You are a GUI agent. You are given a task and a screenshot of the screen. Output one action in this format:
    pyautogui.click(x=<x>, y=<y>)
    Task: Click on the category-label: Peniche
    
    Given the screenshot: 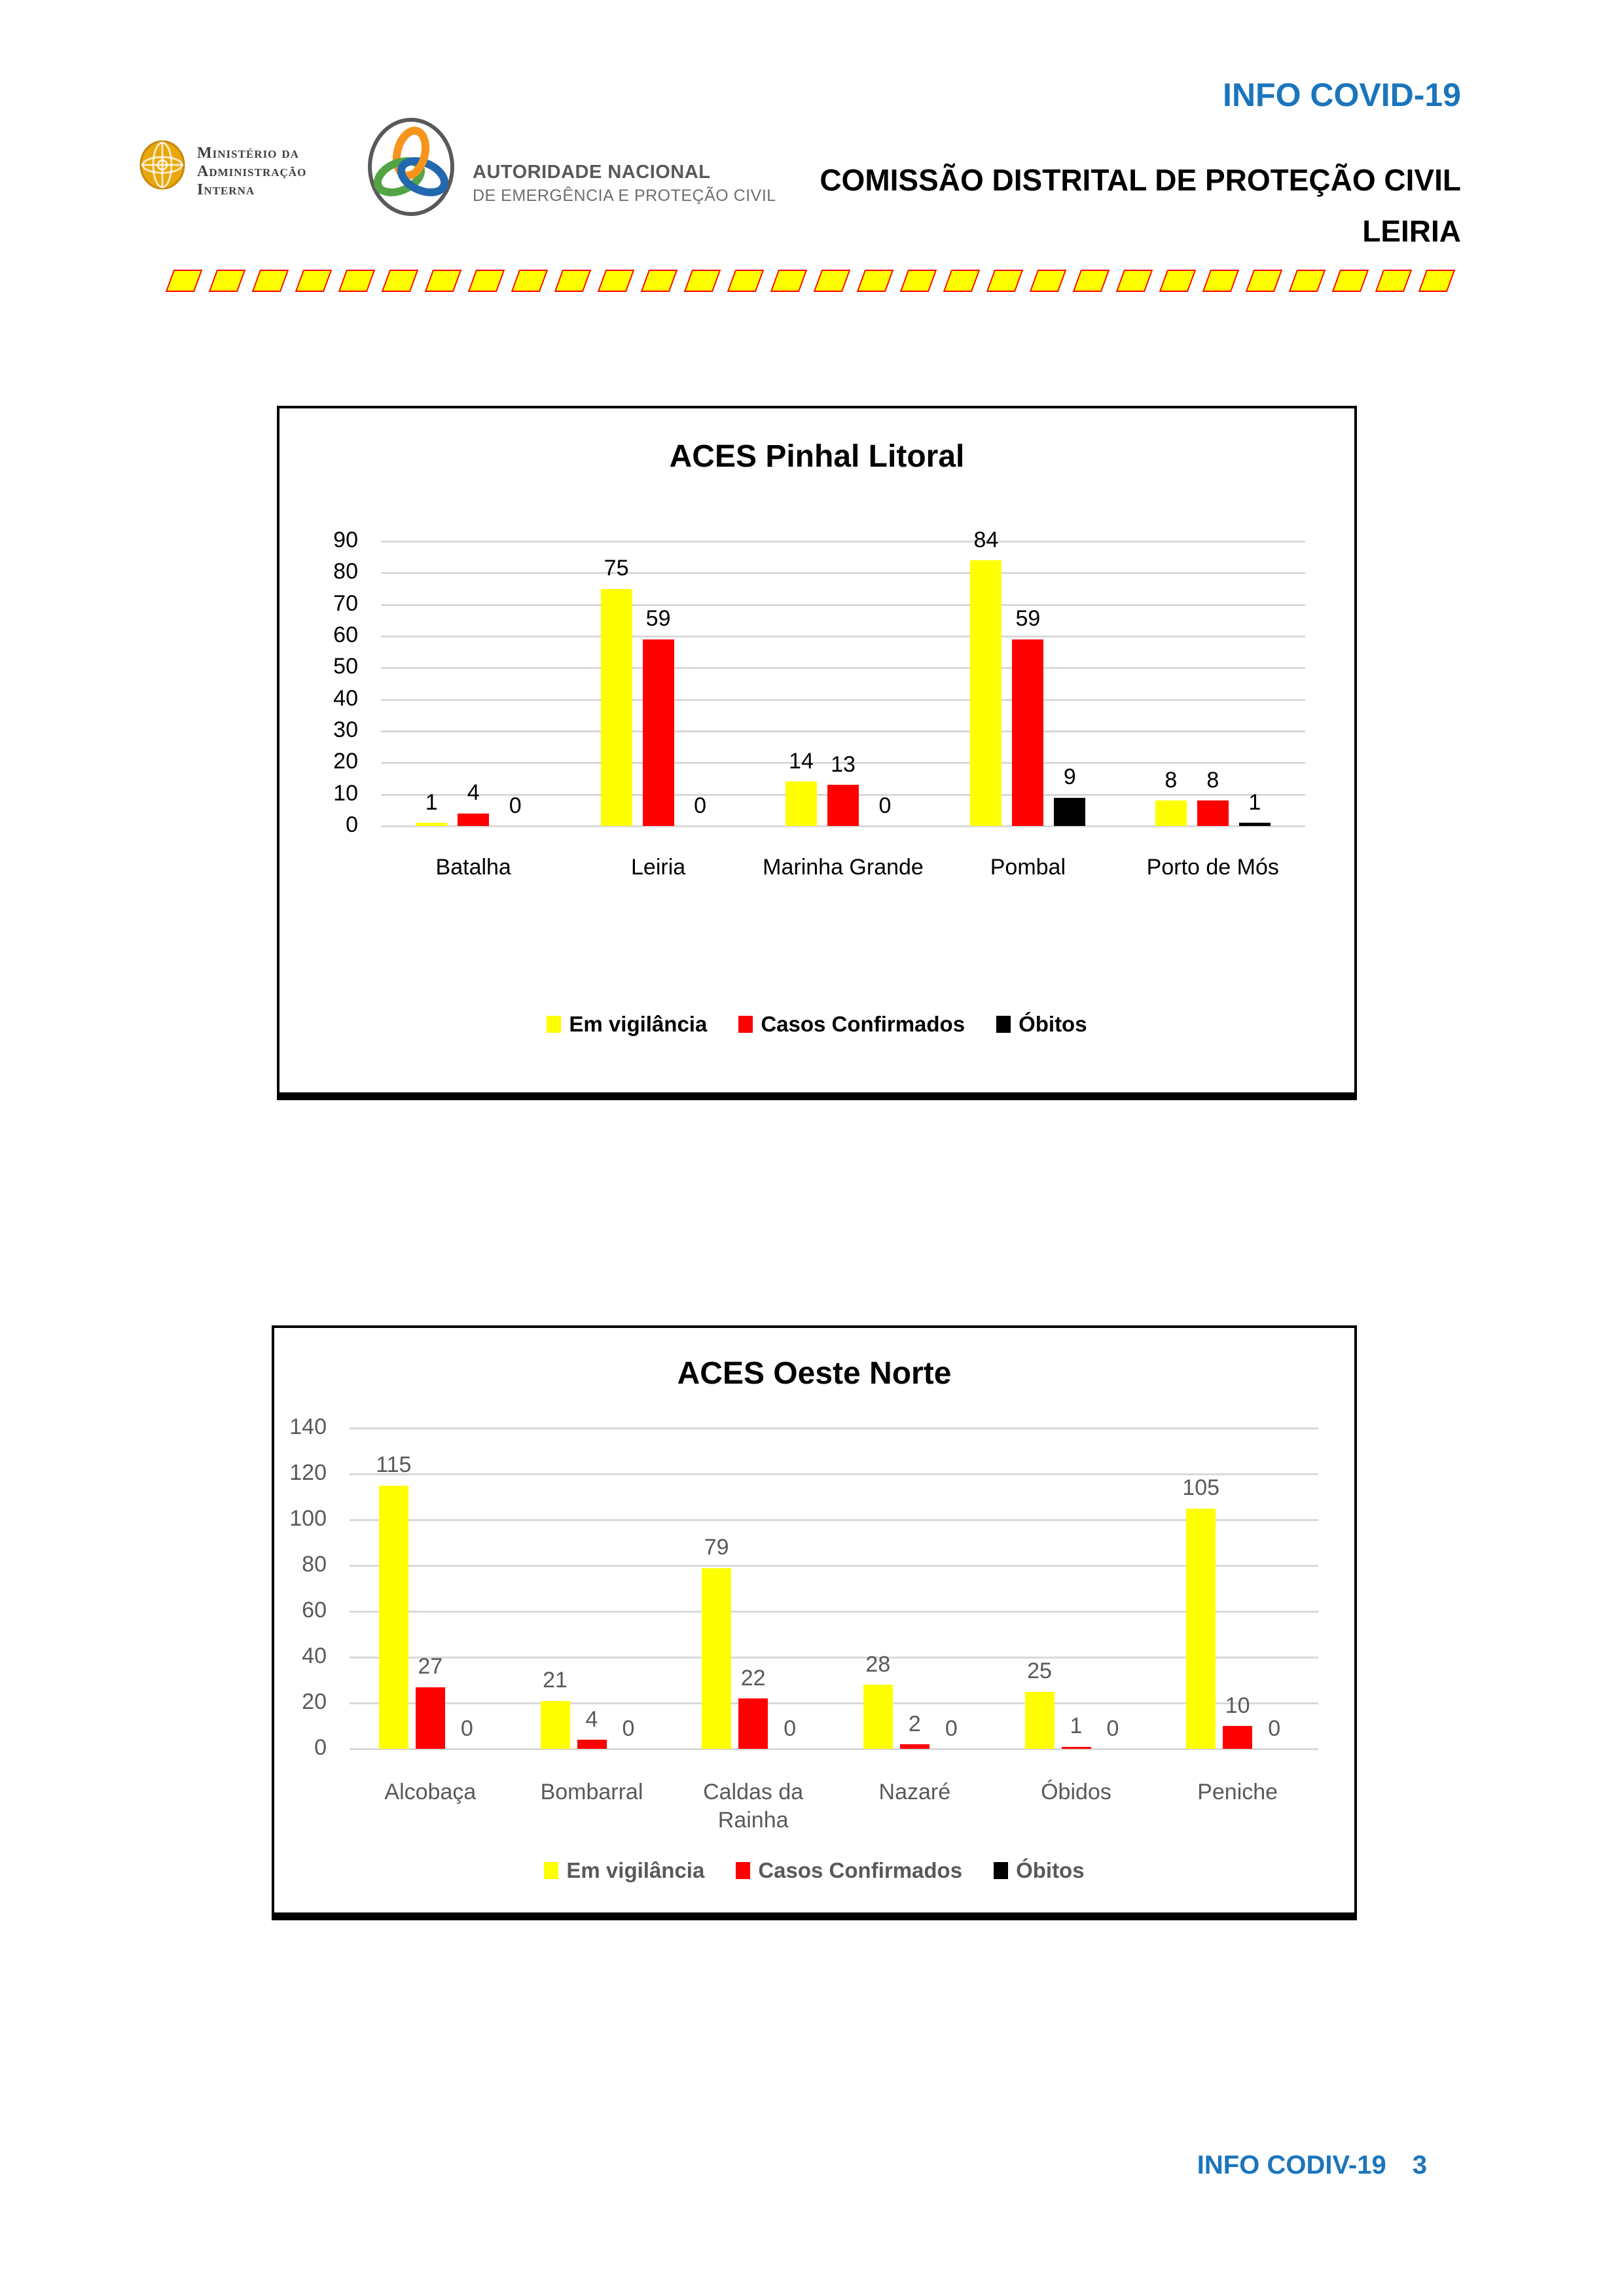 What is the action you would take?
    pyautogui.click(x=1237, y=1792)
    